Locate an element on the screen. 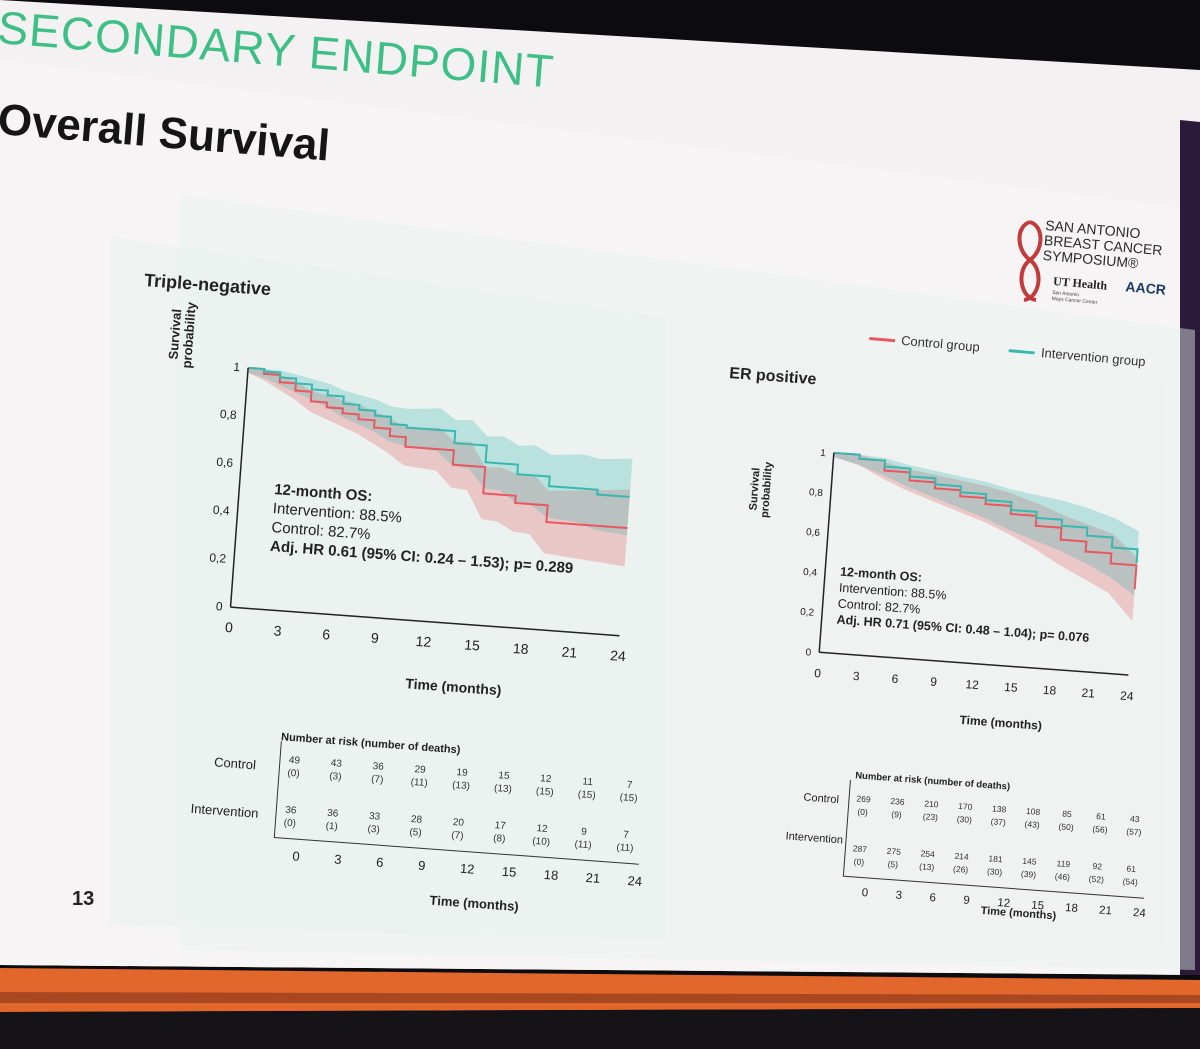 The image size is (1200, 1049). risk-cell-intervention: 214 (26) is located at coordinates (961, 863).